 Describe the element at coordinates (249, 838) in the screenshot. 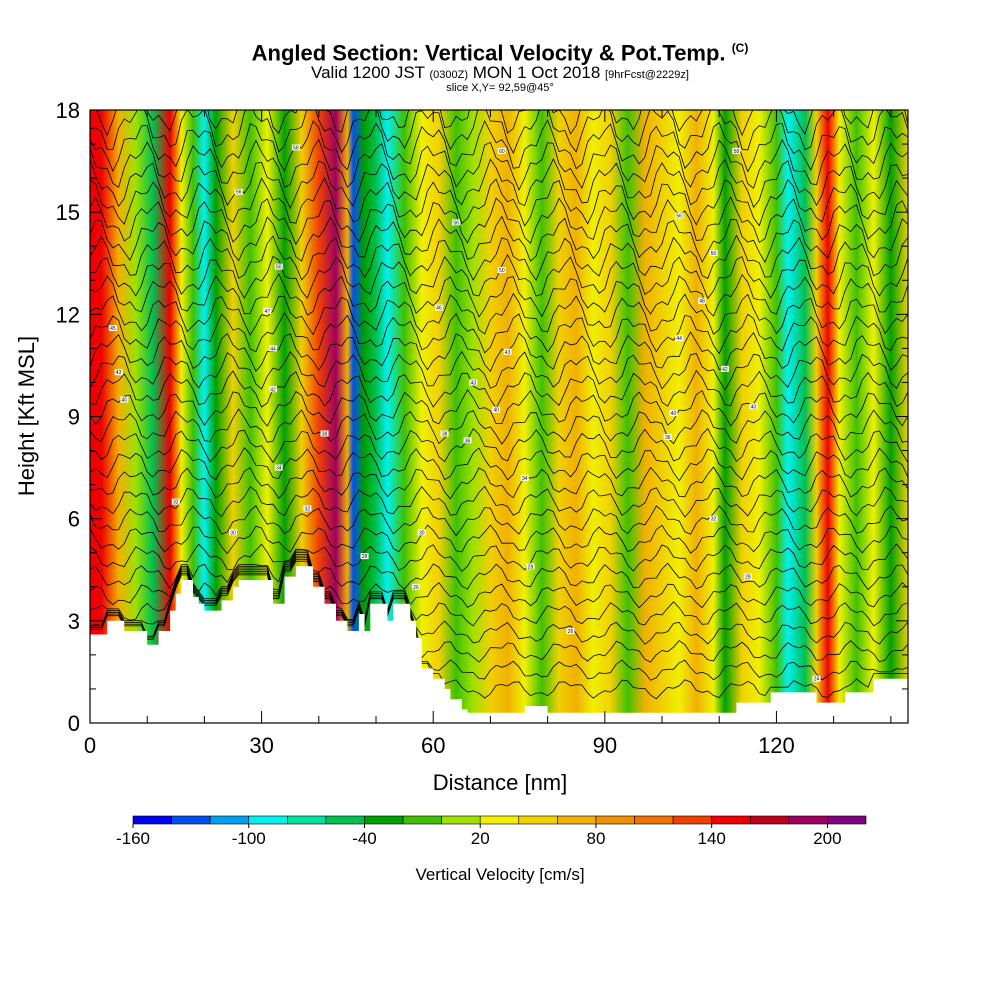

I see `colorbar-tick-label: -100` at that location.